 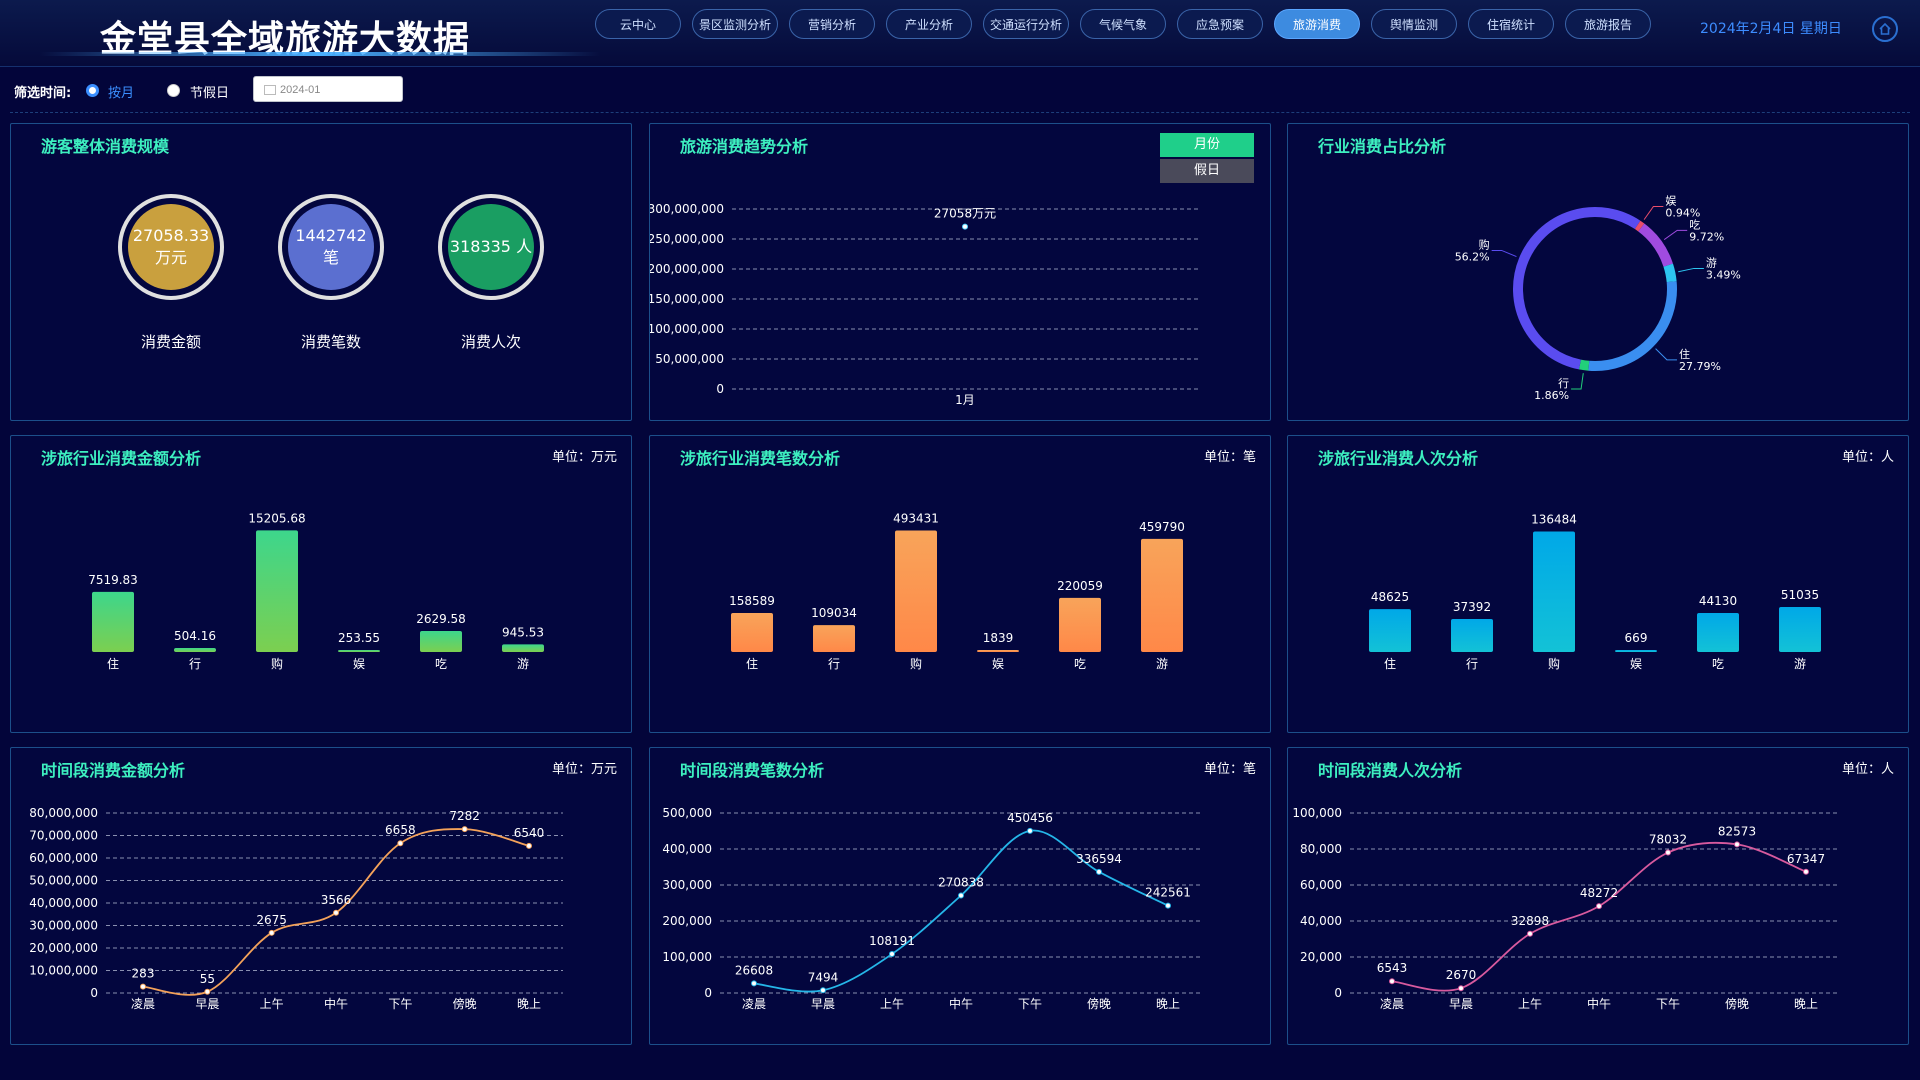 I want to click on calendar-icon, so click(x=270, y=90).